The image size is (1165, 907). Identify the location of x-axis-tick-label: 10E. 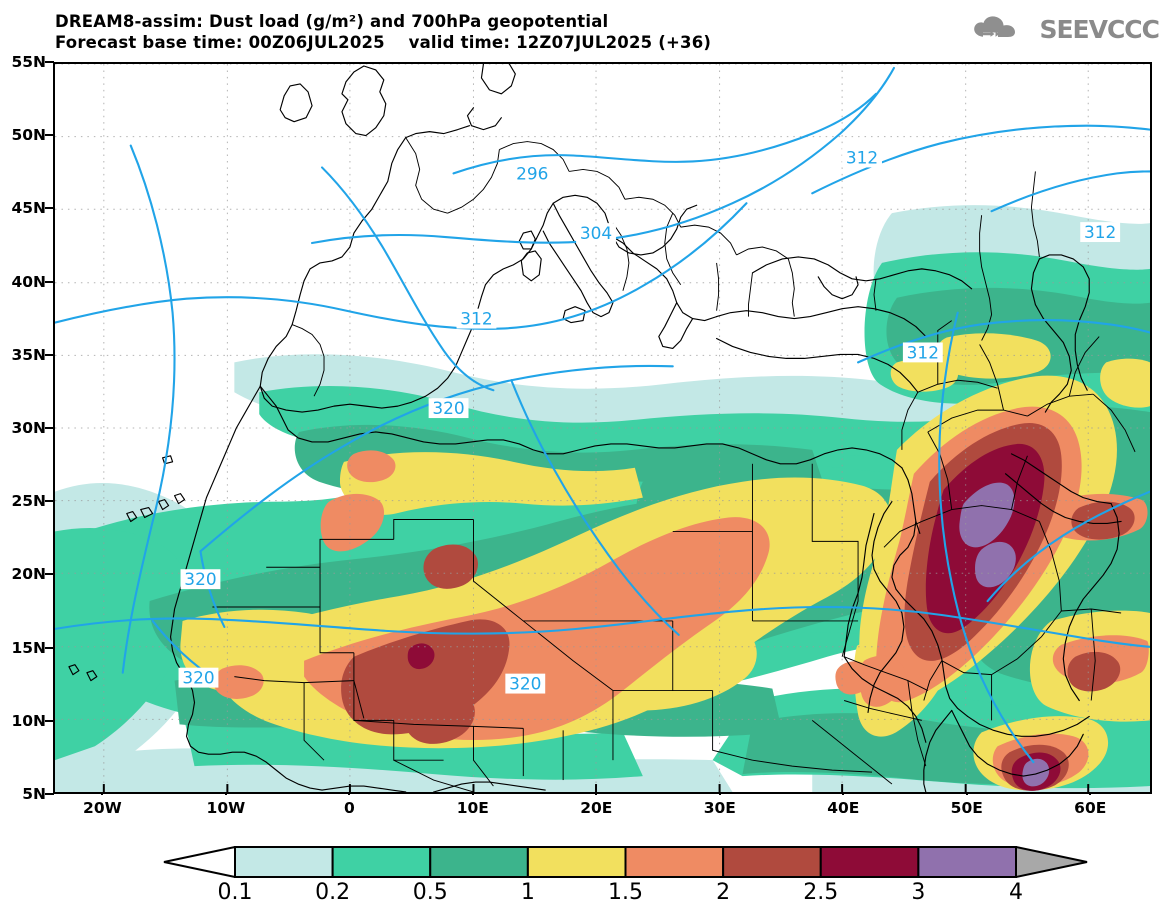
(472, 808).